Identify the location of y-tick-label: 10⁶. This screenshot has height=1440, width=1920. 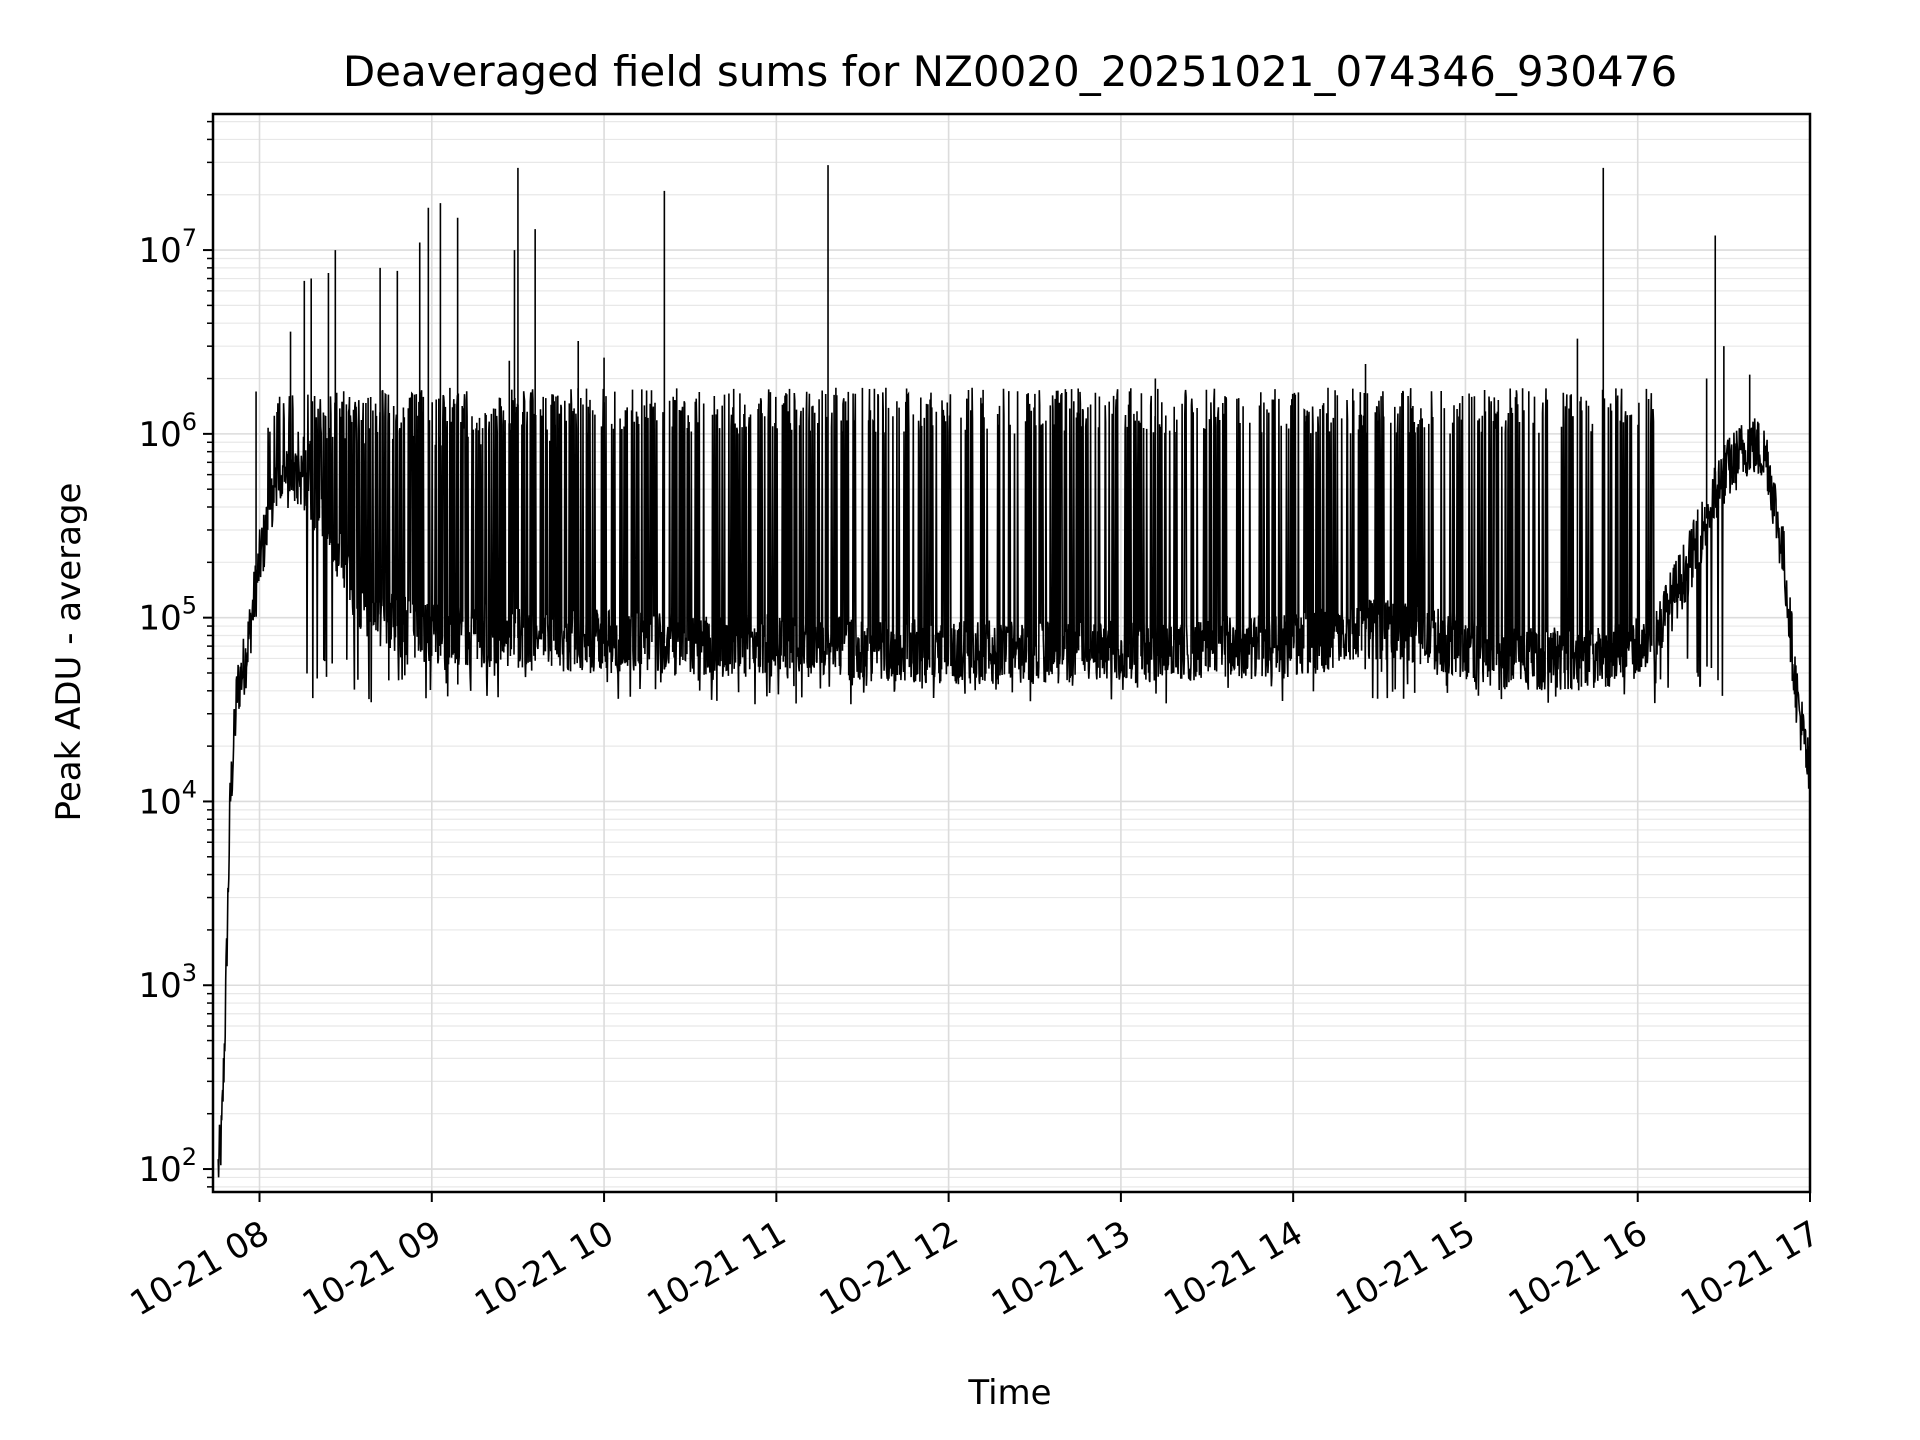
(167, 431).